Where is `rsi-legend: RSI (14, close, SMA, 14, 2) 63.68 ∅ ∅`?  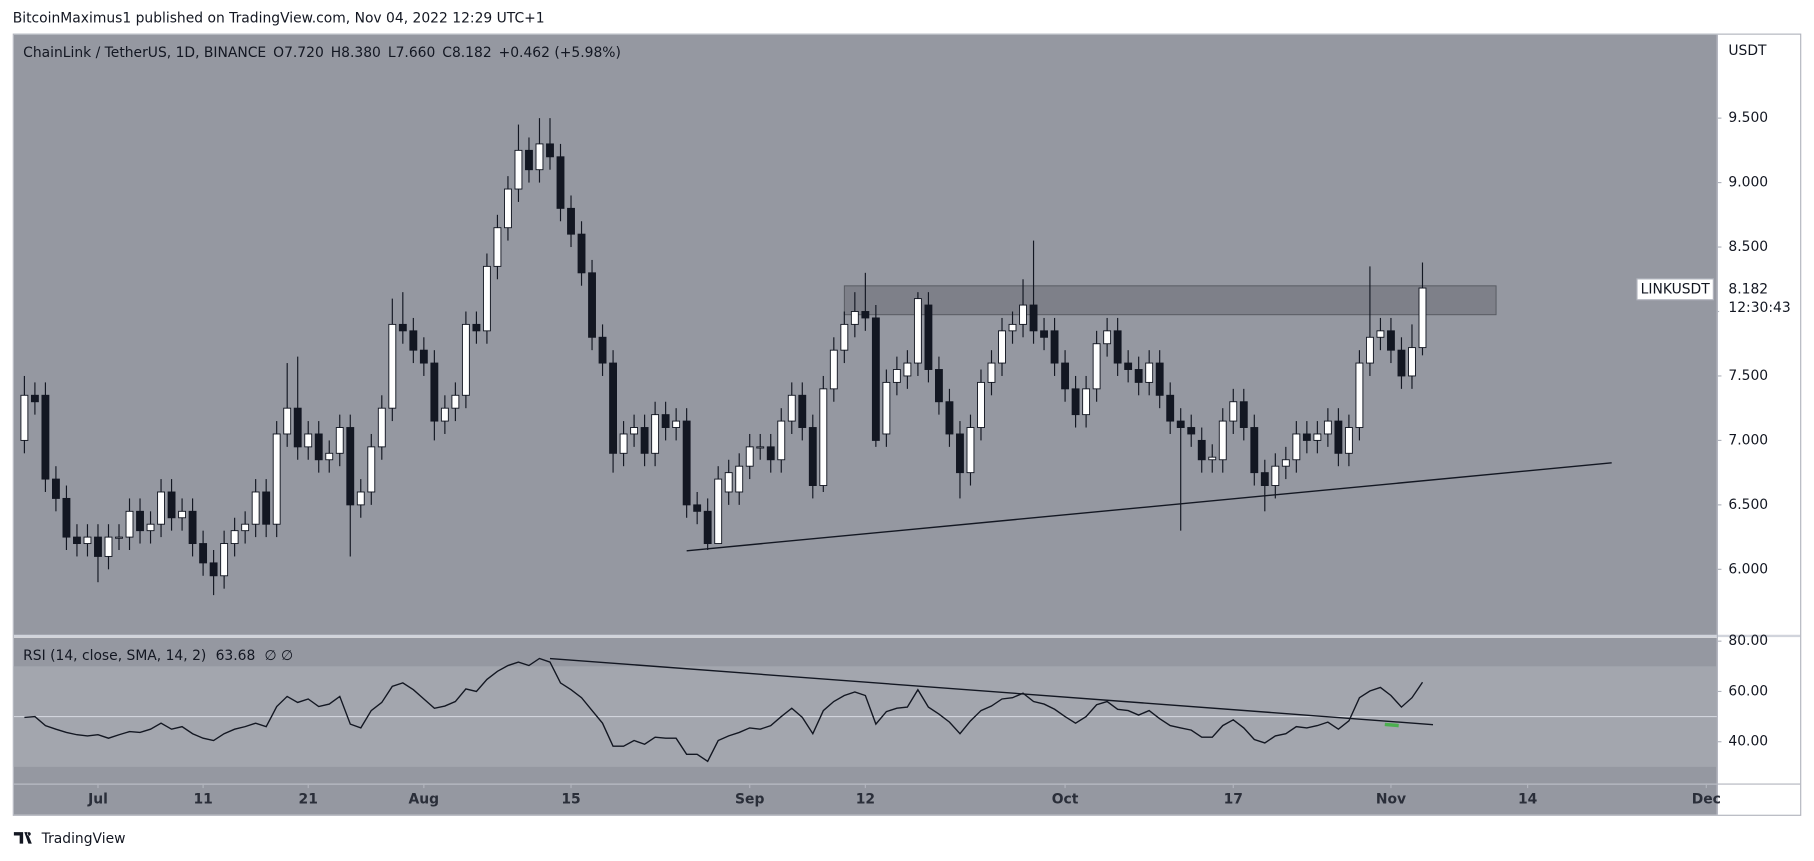 rsi-legend: RSI (14, close, SMA, 14, 2) 63.68 ∅ ∅ is located at coordinates (158, 656).